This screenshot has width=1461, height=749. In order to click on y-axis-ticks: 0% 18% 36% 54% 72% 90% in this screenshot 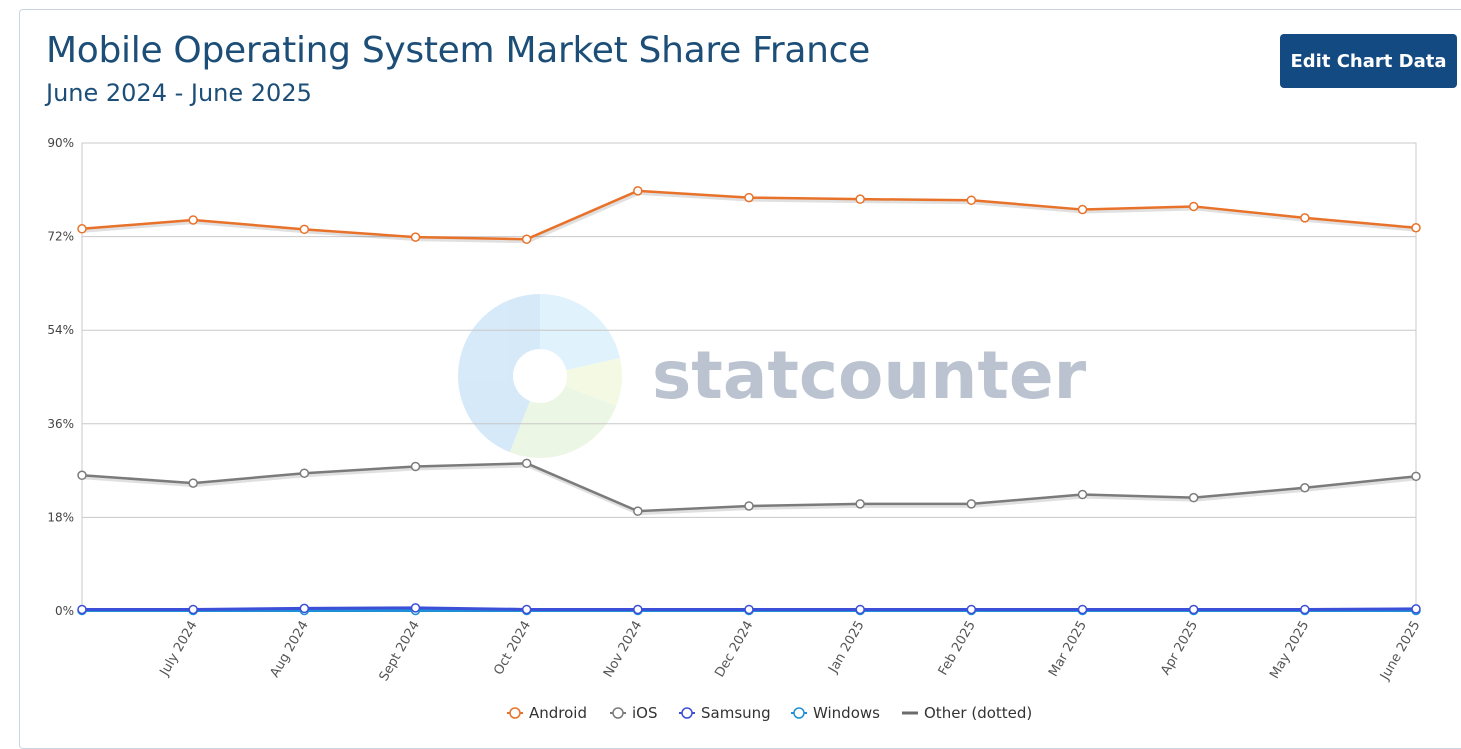, I will do `click(60, 377)`.